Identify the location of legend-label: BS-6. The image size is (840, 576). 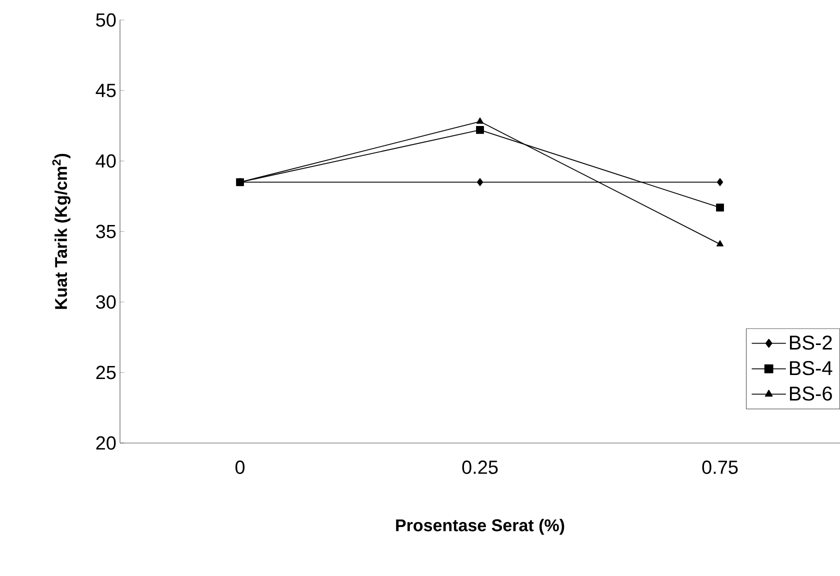
(811, 393).